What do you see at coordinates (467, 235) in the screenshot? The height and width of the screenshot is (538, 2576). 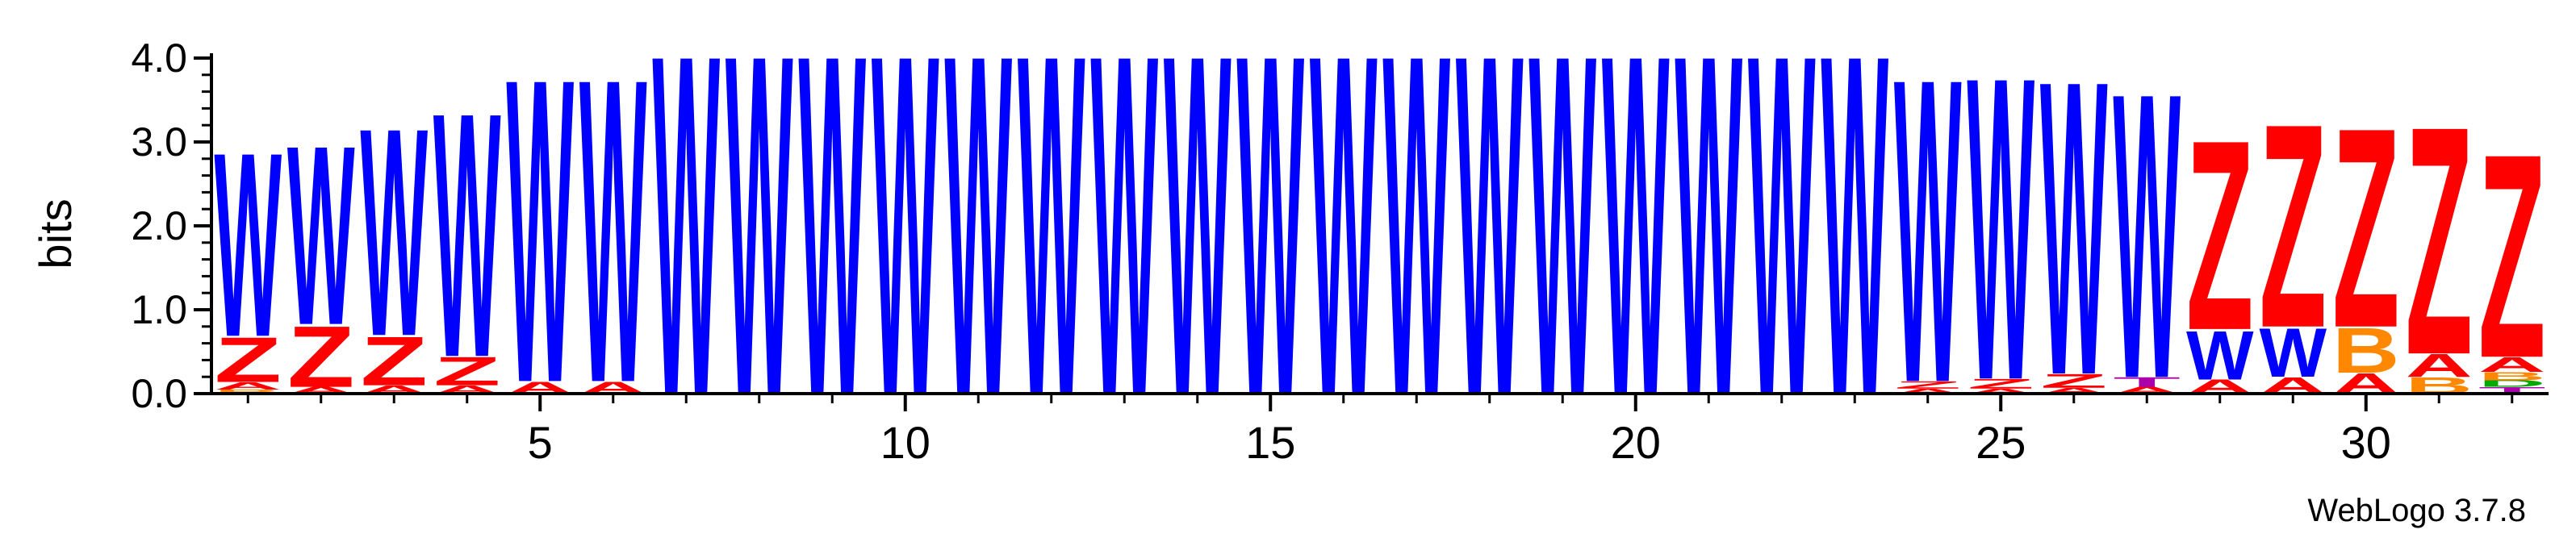 I see `glyph-w-pos-4: W` at bounding box center [467, 235].